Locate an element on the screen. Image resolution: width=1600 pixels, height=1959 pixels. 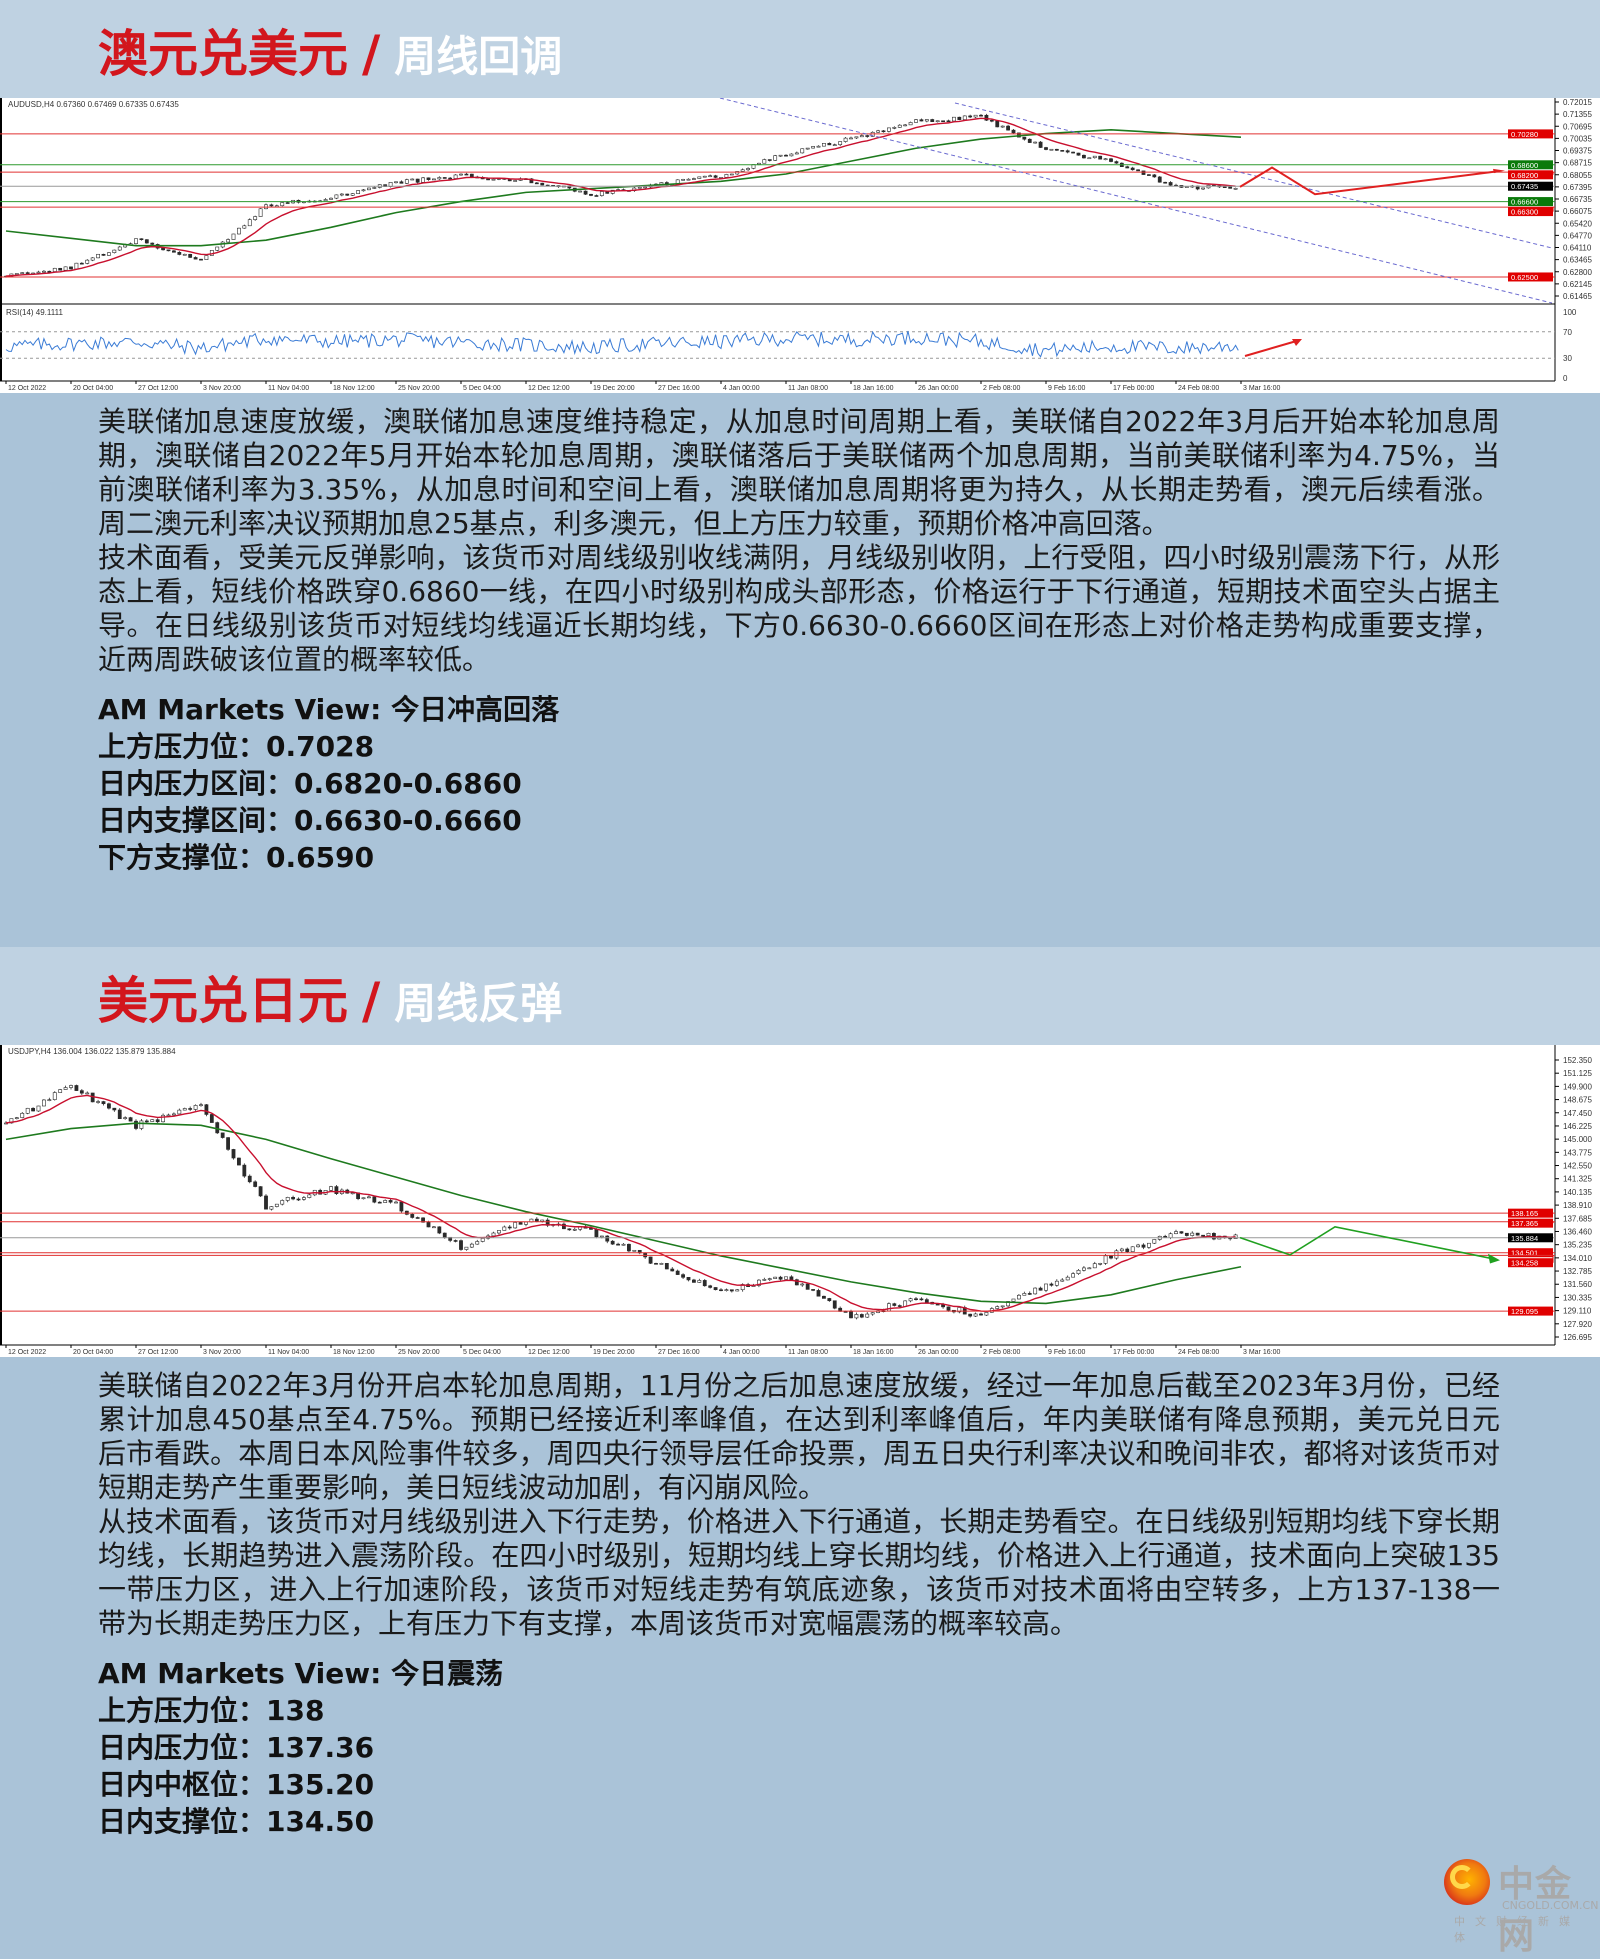
y-tick-label: 126.695 is located at coordinates (1577, 1337).